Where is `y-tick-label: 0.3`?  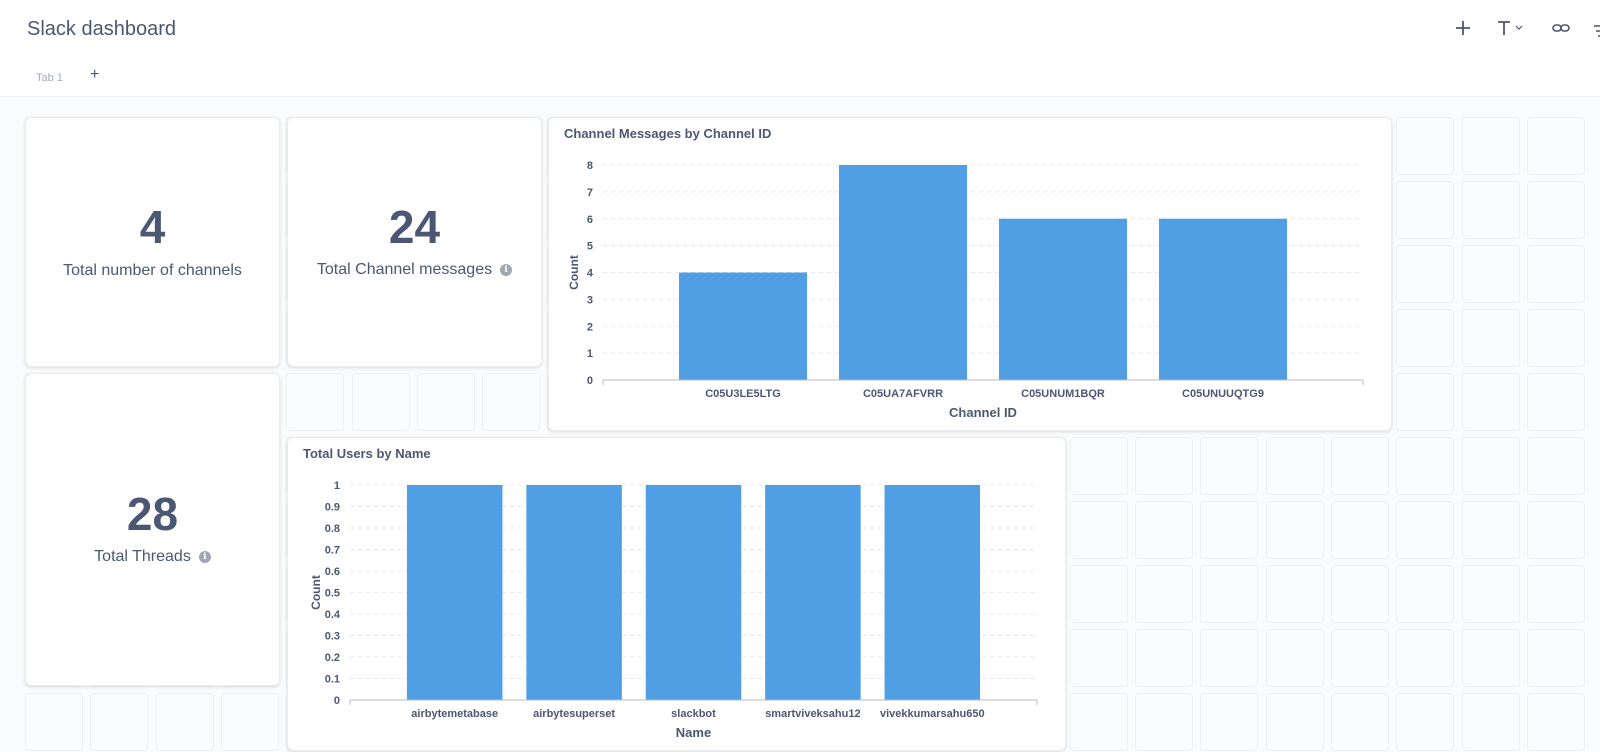
y-tick-label: 0.3 is located at coordinates (332, 637).